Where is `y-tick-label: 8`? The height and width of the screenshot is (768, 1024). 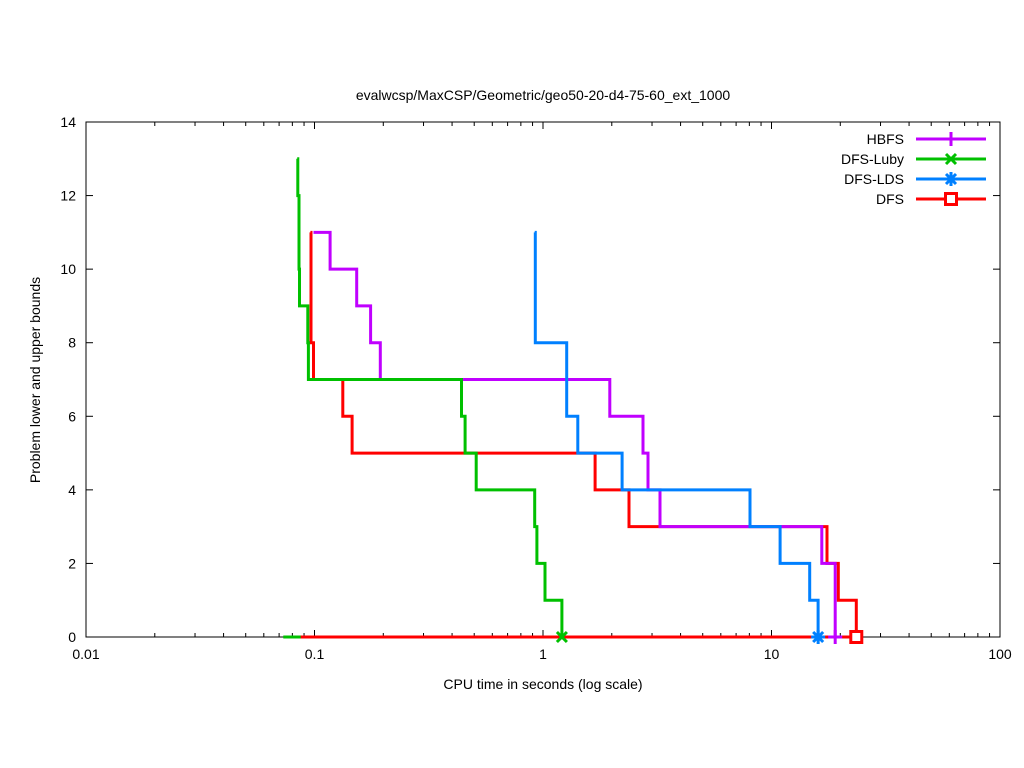
y-tick-label: 8 is located at coordinates (72, 343).